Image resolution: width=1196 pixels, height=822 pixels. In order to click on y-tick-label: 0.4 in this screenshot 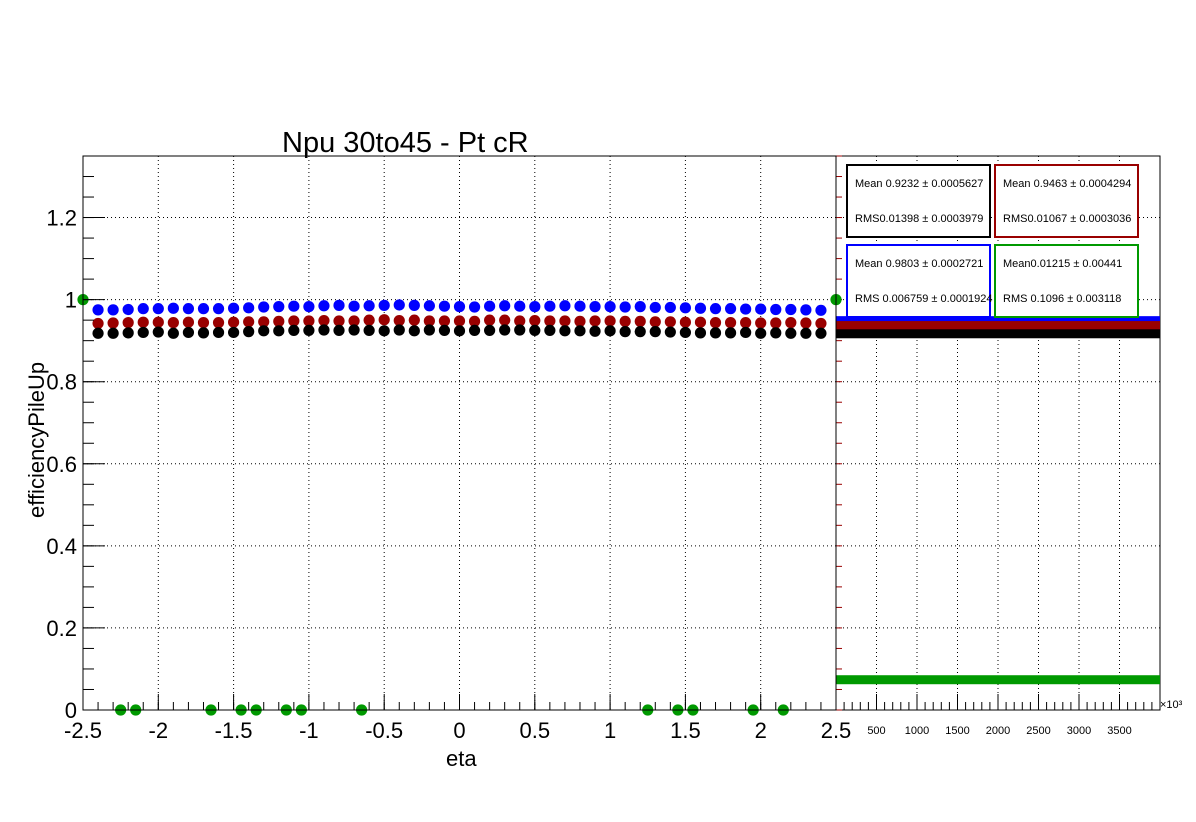, I will do `click(61, 546)`.